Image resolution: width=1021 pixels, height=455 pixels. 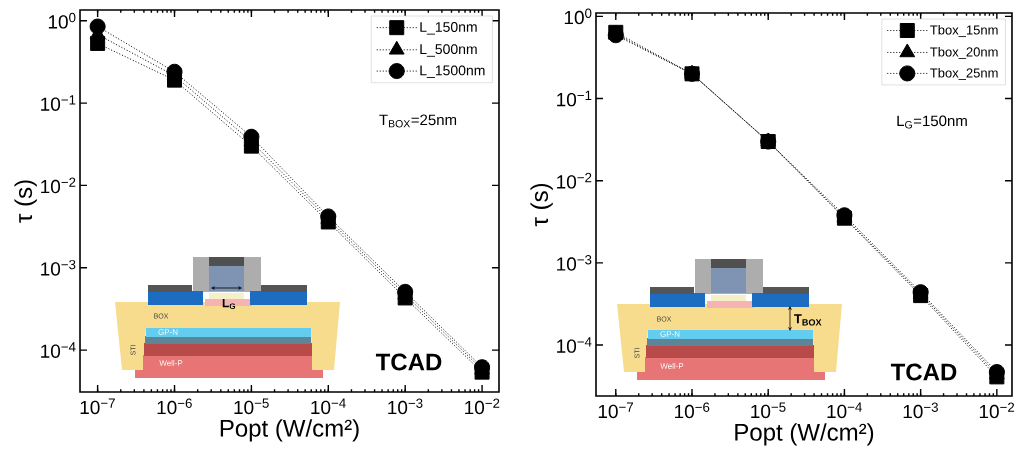 I want to click on legend-label: Tbox_20nm, so click(x=964, y=53).